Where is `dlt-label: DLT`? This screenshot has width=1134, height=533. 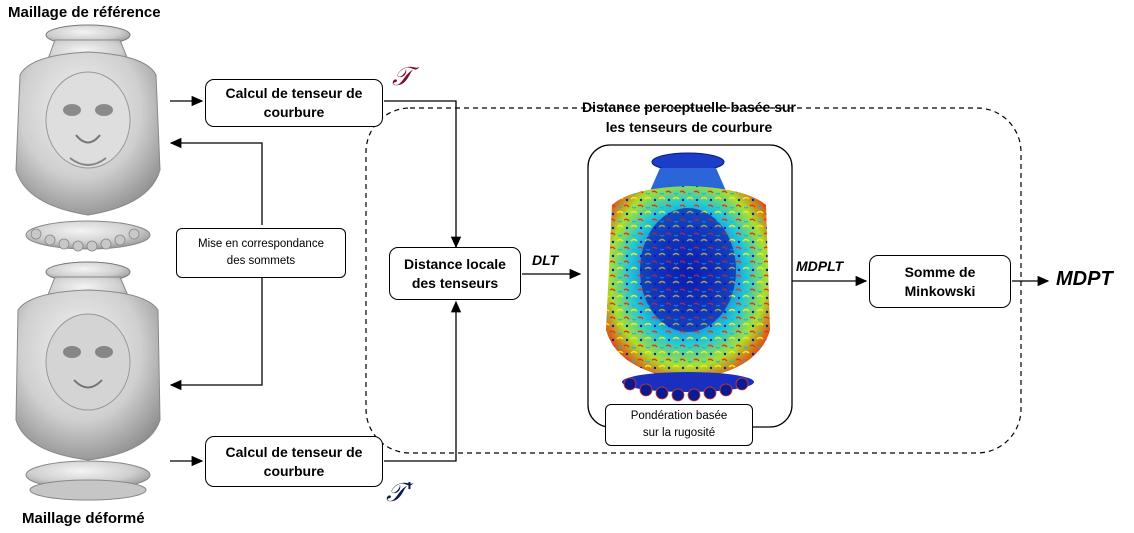
dlt-label: DLT is located at coordinates (545, 260).